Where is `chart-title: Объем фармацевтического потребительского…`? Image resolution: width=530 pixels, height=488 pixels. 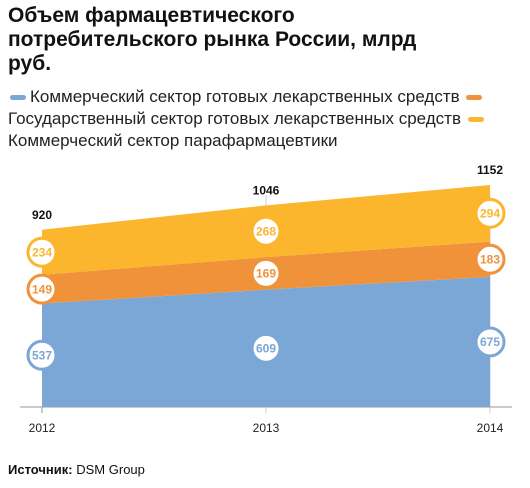 chart-title: Объем фармацевтического потребительского… is located at coordinates (212, 39).